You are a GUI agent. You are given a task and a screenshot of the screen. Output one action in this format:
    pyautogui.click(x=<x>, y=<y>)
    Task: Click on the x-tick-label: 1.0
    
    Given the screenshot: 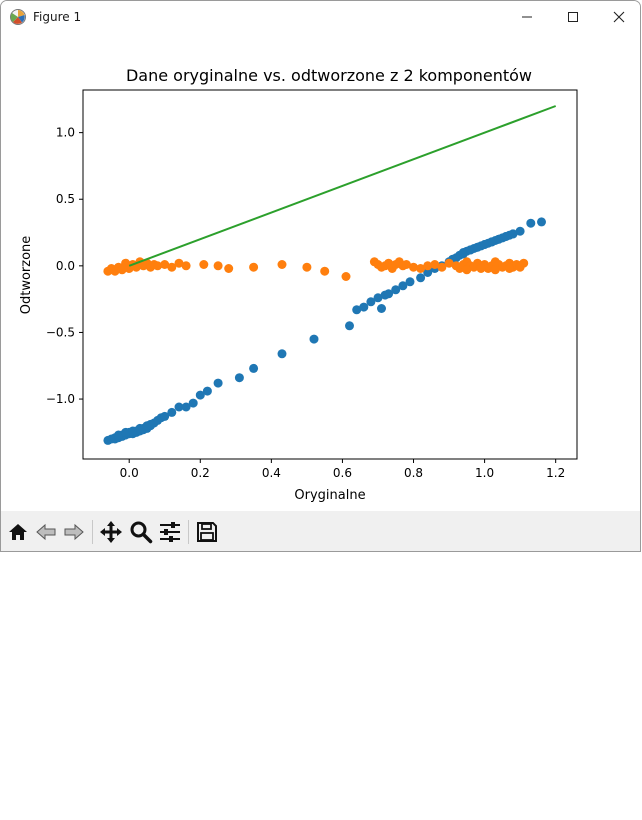 What is the action you would take?
    pyautogui.click(x=484, y=473)
    